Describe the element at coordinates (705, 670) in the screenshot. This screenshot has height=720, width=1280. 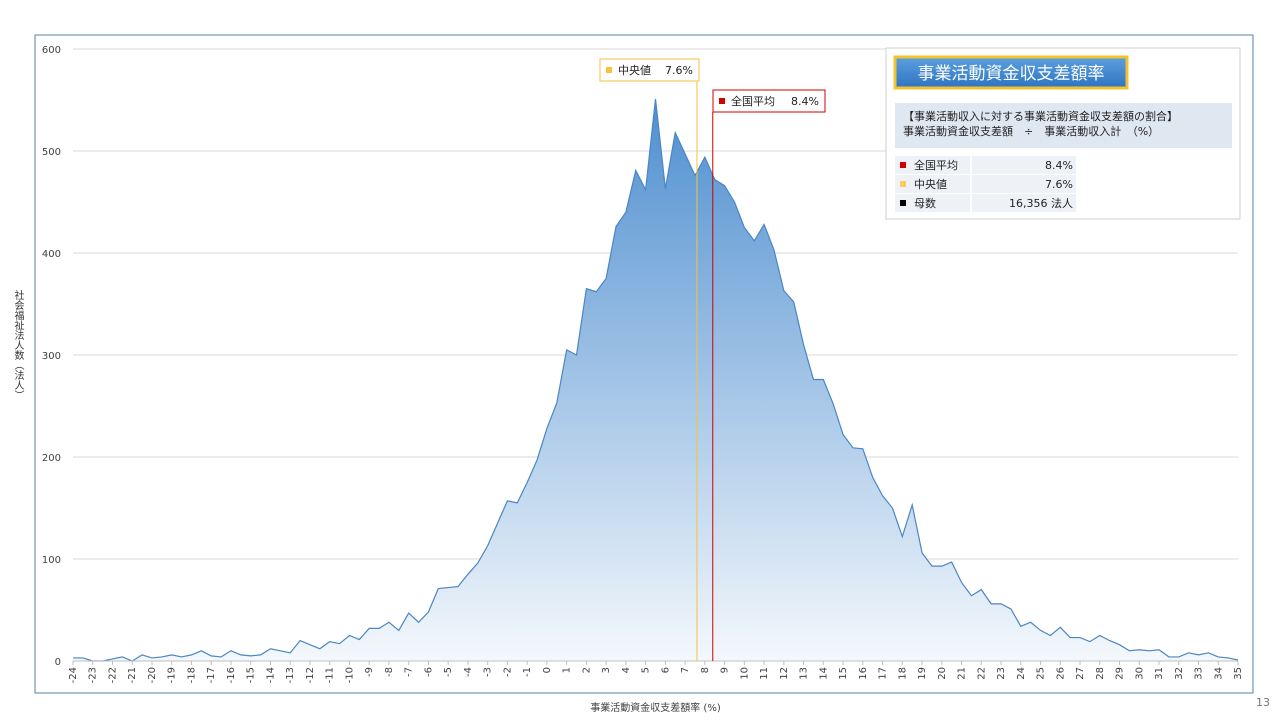
I see `x-tick-label: 8` at that location.